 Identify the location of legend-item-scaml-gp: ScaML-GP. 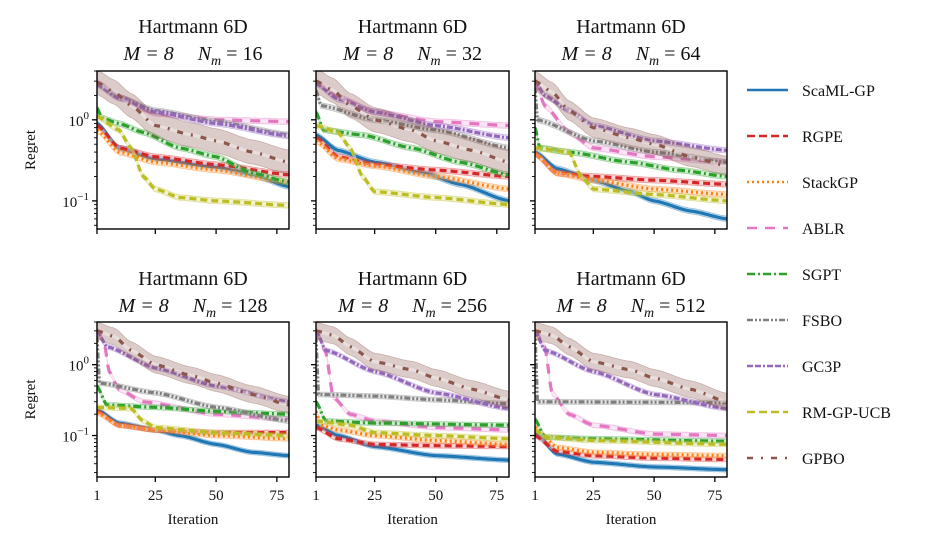
(811, 91).